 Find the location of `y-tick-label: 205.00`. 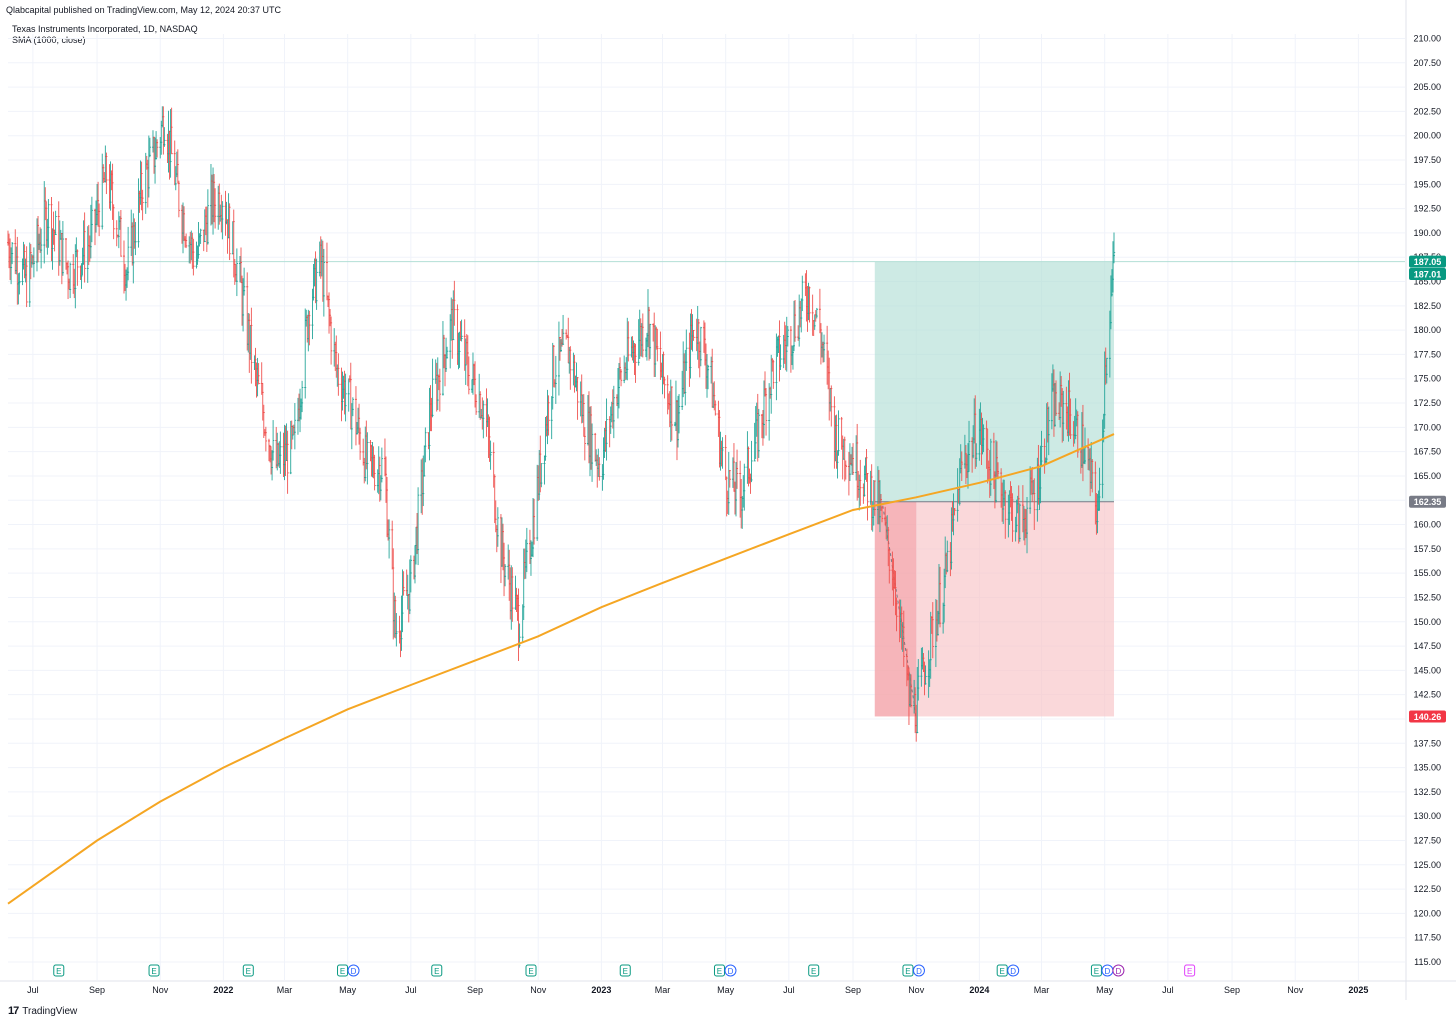

y-tick-label: 205.00 is located at coordinates (1427, 87).